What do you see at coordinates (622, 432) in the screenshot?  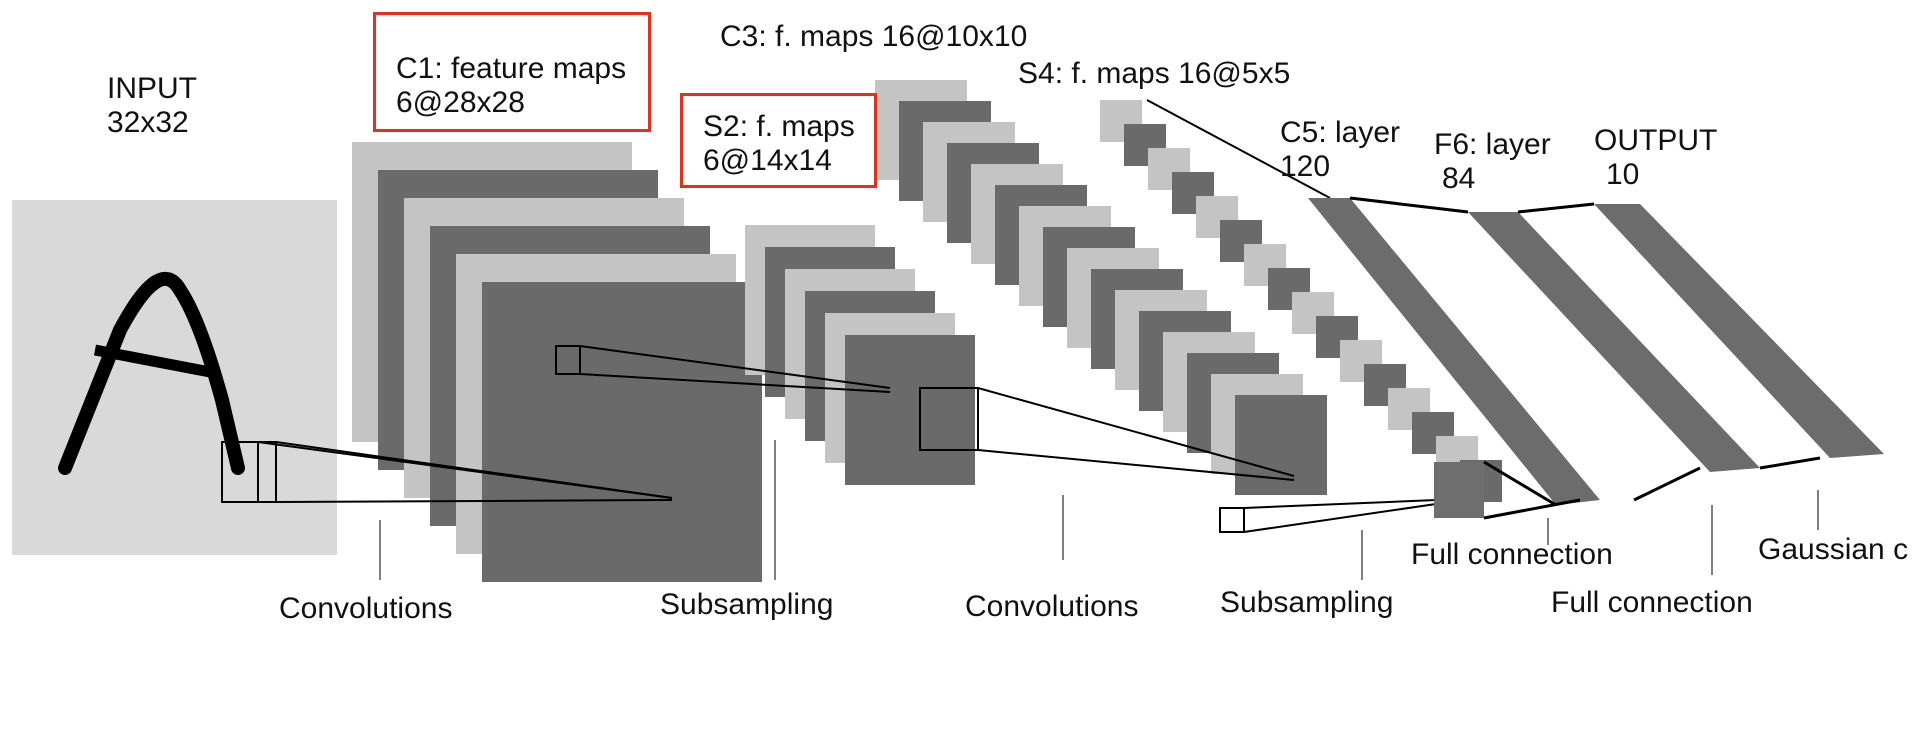 I see `c1-feature-map` at bounding box center [622, 432].